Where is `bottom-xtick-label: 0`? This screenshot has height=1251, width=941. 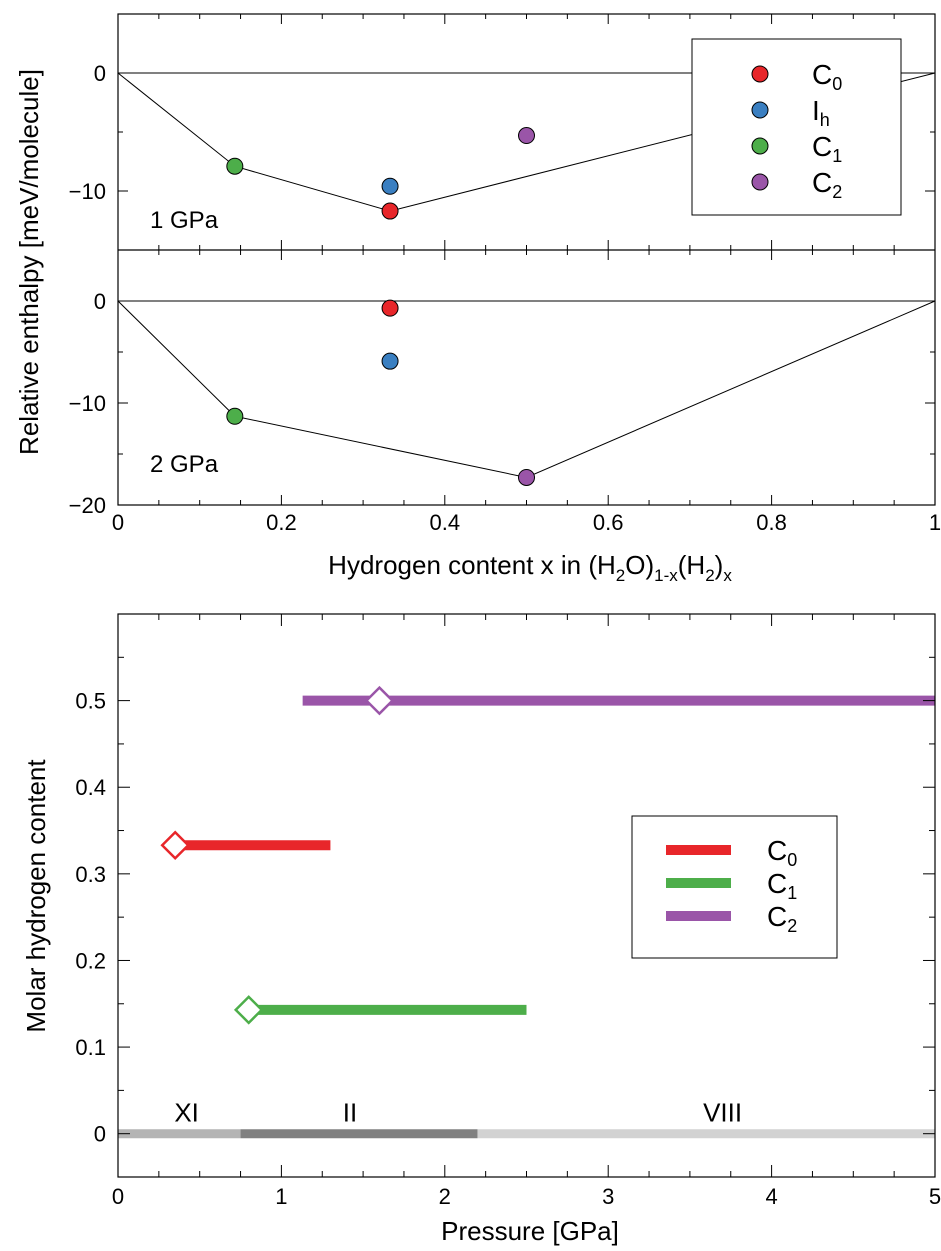 bottom-xtick-label: 0 is located at coordinates (118, 1196).